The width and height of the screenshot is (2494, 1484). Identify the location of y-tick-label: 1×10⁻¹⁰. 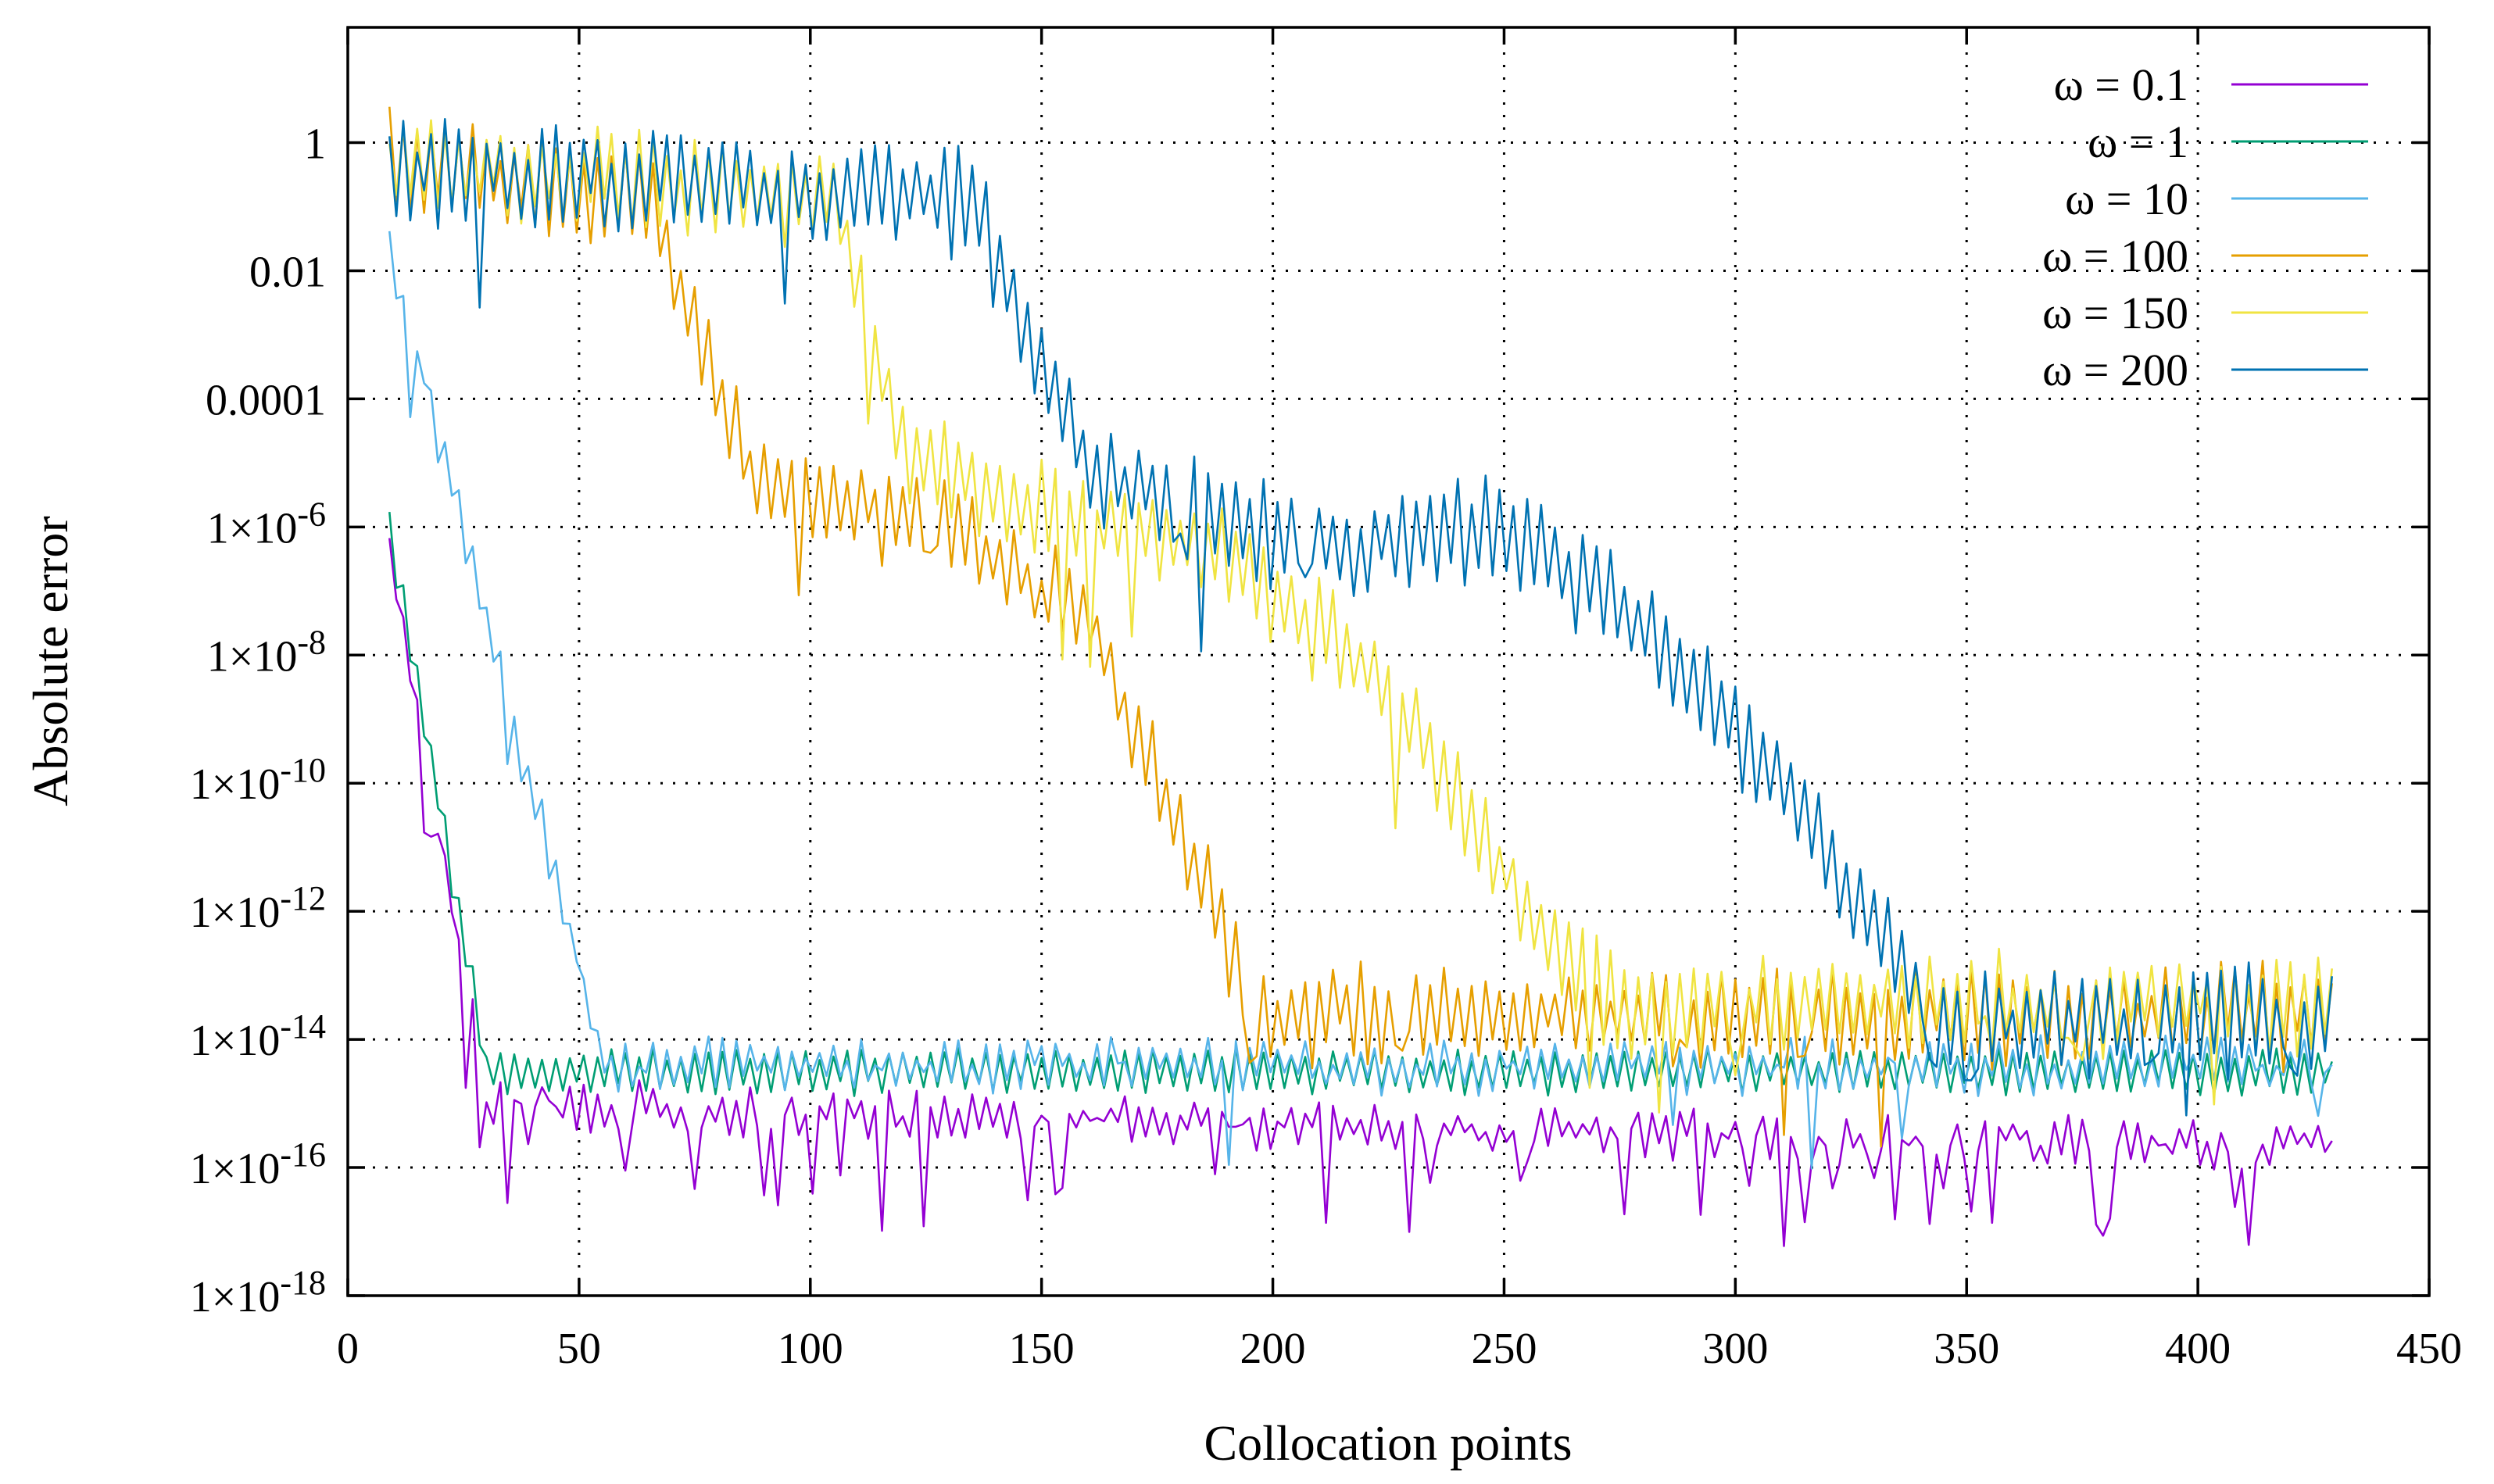
(258, 780).